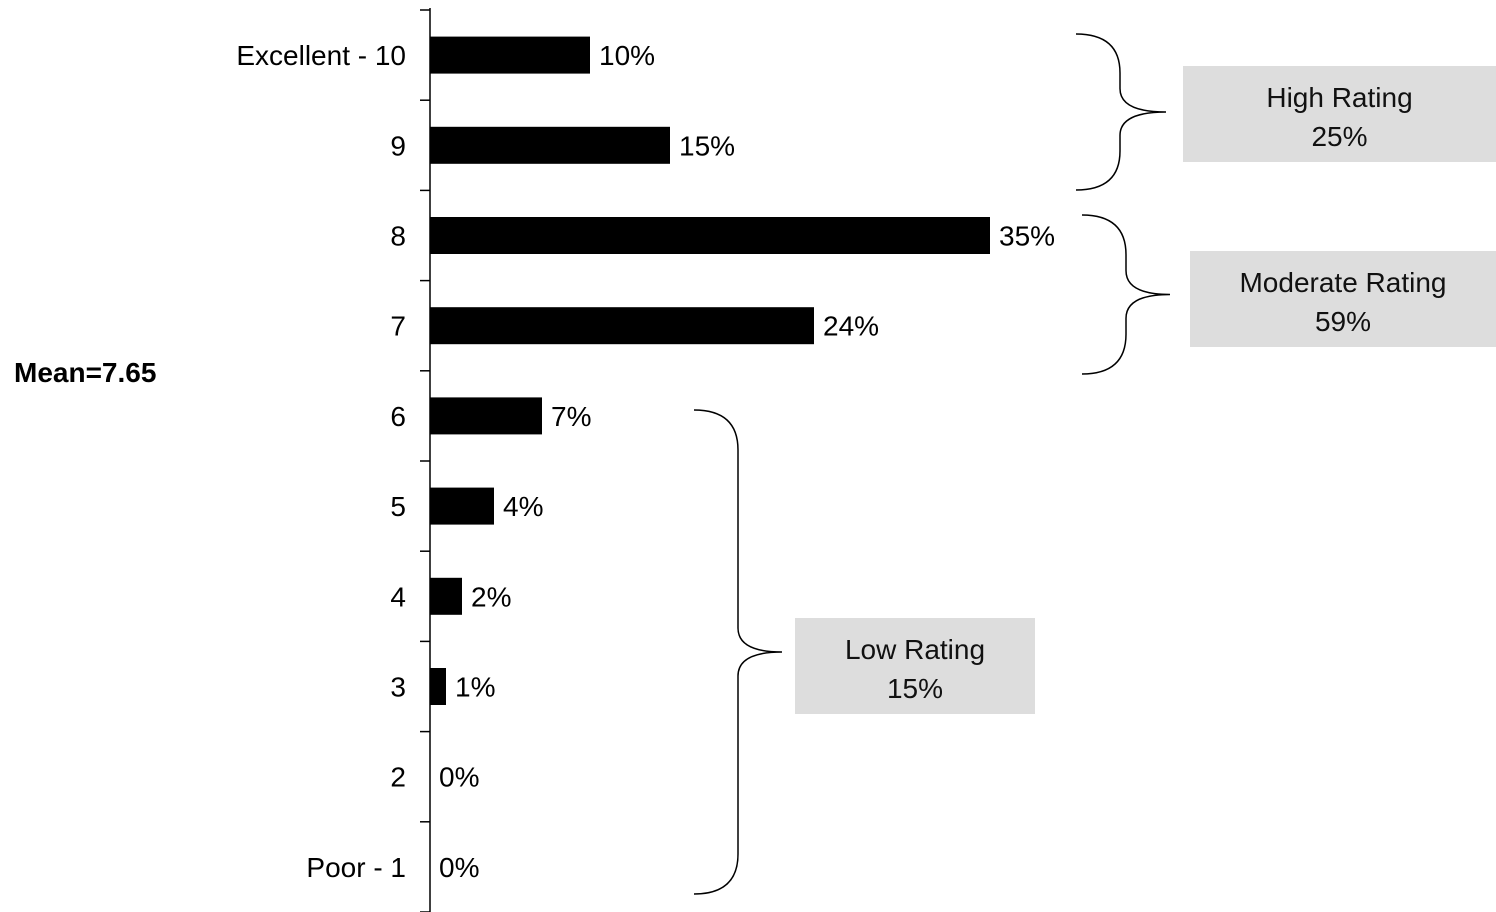  What do you see at coordinates (707, 145) in the screenshot?
I see `value-label: 15%` at bounding box center [707, 145].